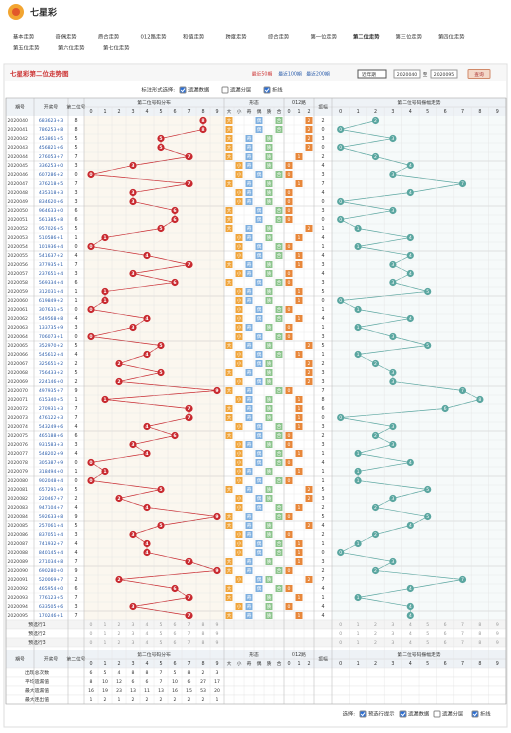  Describe the element at coordinates (262, 74) in the screenshot. I see `quick-link: 最近50期` at that location.